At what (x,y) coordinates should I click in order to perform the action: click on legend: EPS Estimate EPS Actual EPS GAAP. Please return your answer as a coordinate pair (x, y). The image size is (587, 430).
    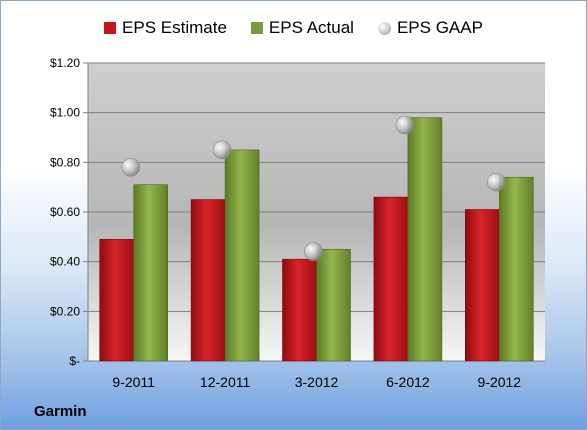
    Looking at the image, I should click on (293, 28).